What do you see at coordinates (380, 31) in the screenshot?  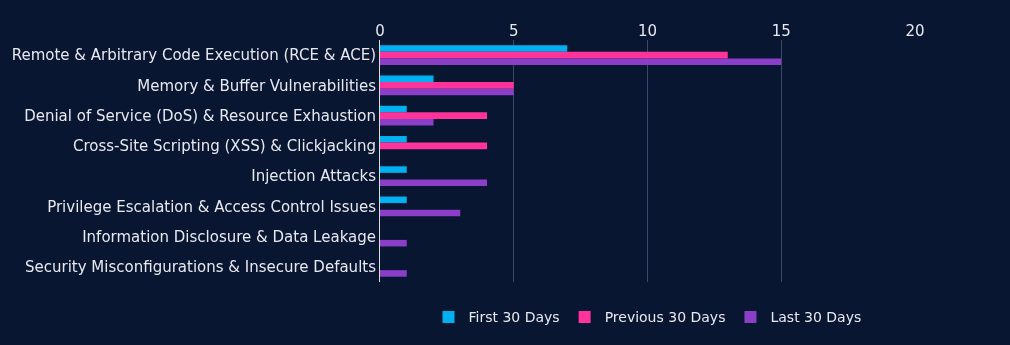 I see `x-tick-label: 0` at bounding box center [380, 31].